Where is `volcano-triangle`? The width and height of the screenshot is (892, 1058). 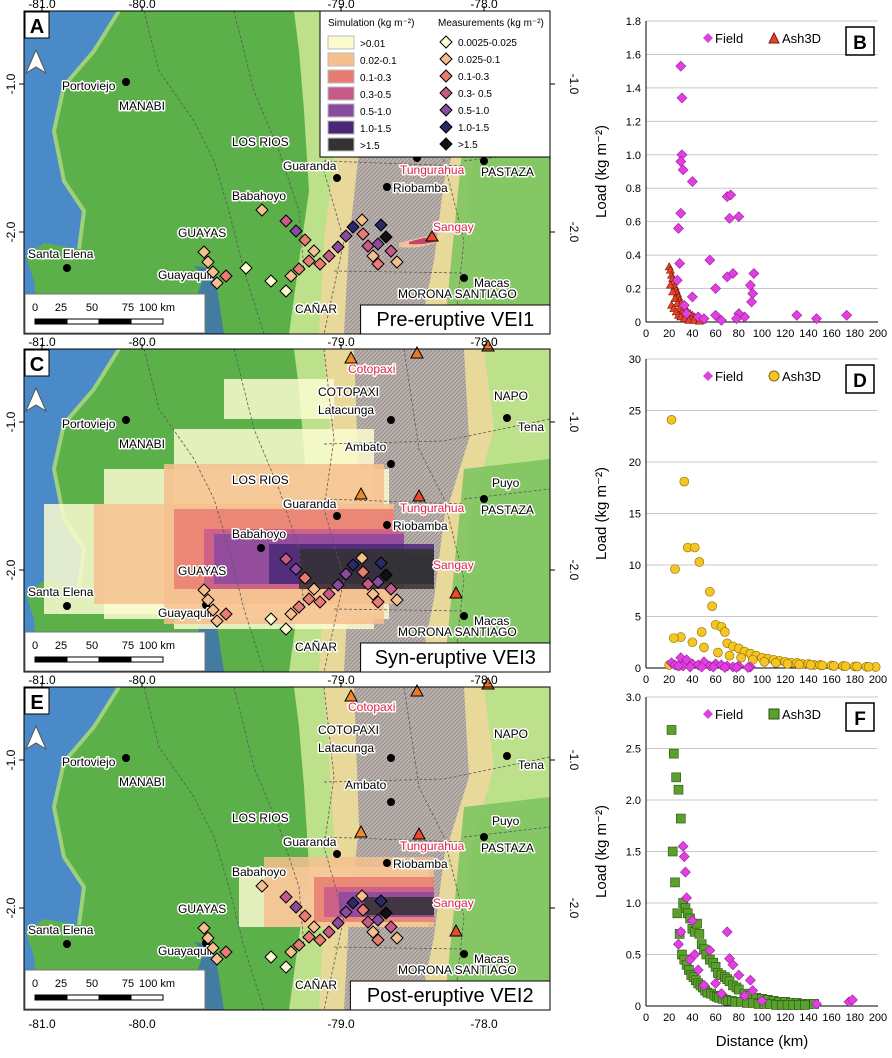
volcano-triangle is located at coordinates (361, 493).